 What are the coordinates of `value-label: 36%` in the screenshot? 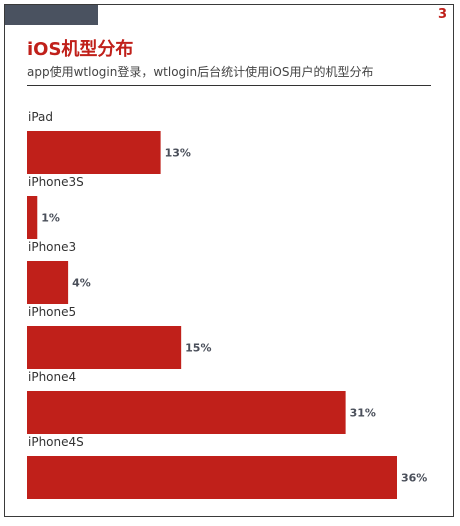 It's located at (414, 478).